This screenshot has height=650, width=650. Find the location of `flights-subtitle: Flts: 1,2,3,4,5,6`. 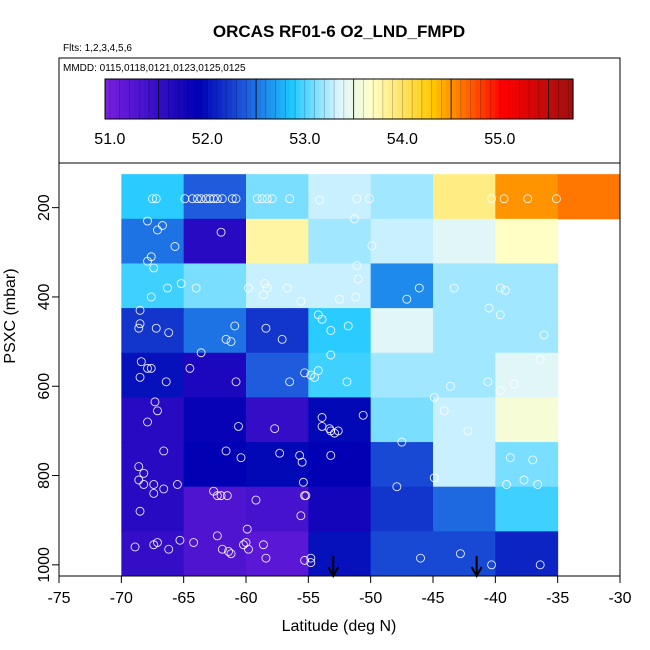

flights-subtitle: Flts: 1,2,3,4,5,6 is located at coordinates (97, 48).